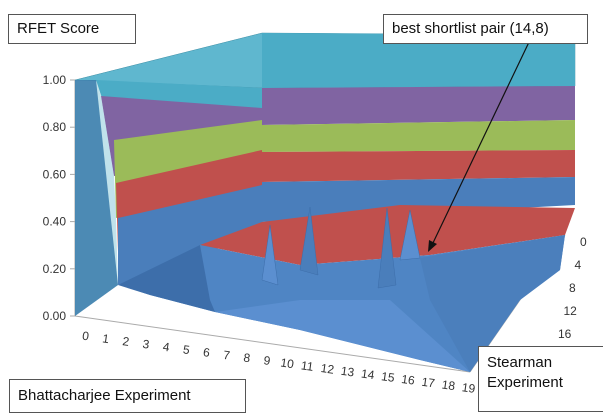 The image size is (603, 413). Describe the element at coordinates (55, 222) in the screenshot. I see `z-tick-label: 0.40` at that location.